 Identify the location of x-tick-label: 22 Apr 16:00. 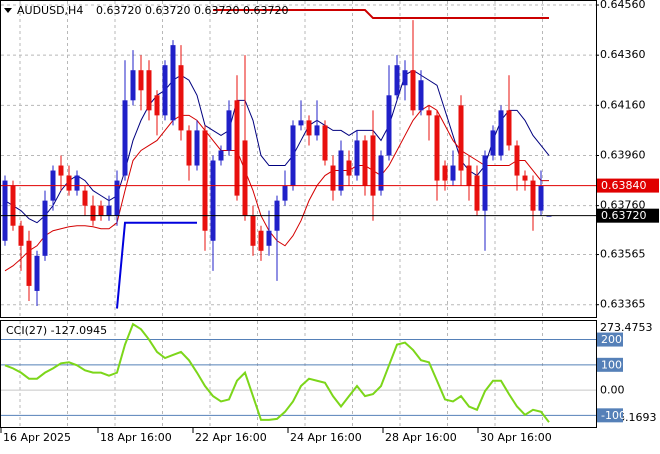
(231, 437).